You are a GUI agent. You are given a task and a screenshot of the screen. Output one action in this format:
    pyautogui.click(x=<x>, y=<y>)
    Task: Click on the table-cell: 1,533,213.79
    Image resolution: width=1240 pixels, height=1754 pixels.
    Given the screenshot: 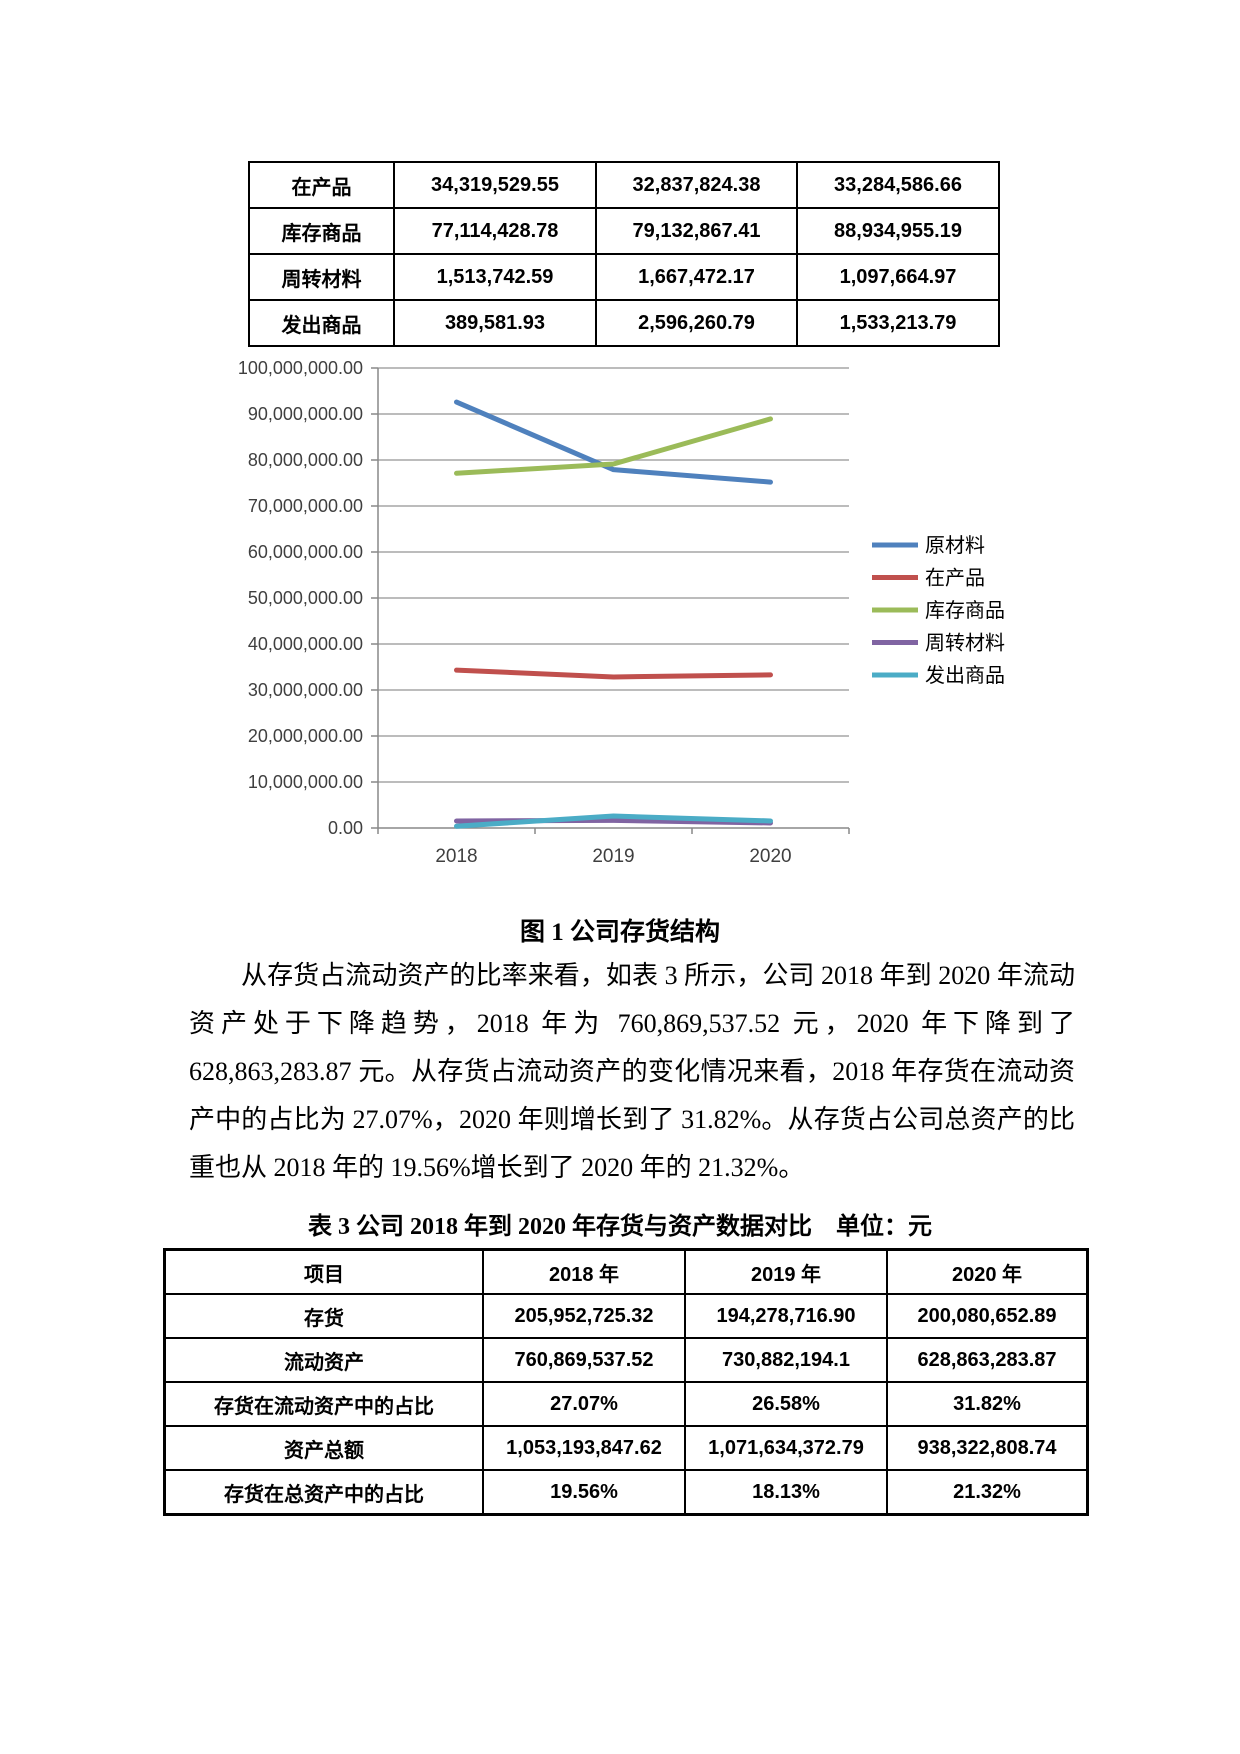 What is the action you would take?
    pyautogui.click(x=898, y=323)
    